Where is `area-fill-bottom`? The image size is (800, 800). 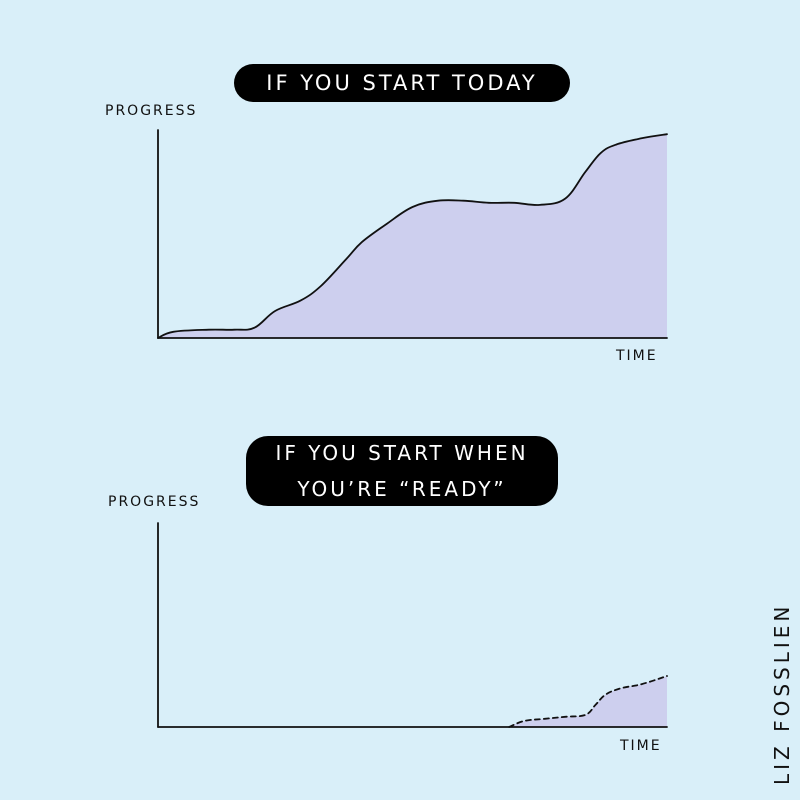 area-fill-bottom is located at coordinates (588, 701).